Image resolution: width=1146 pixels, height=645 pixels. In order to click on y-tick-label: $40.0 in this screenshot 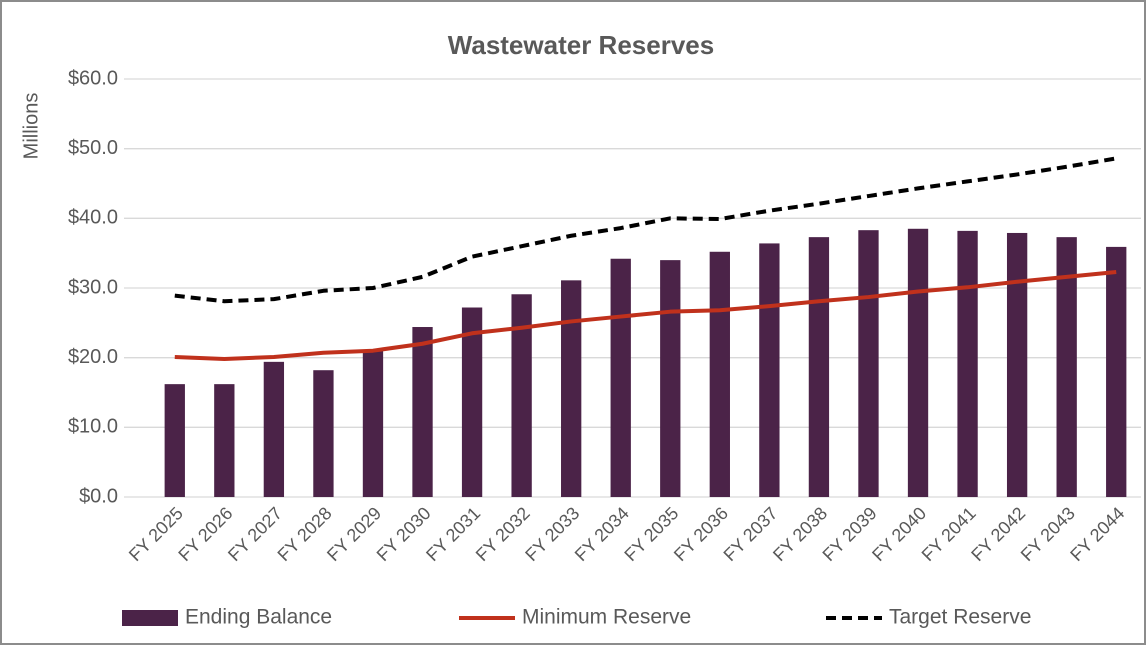, I will do `click(93, 218)`.